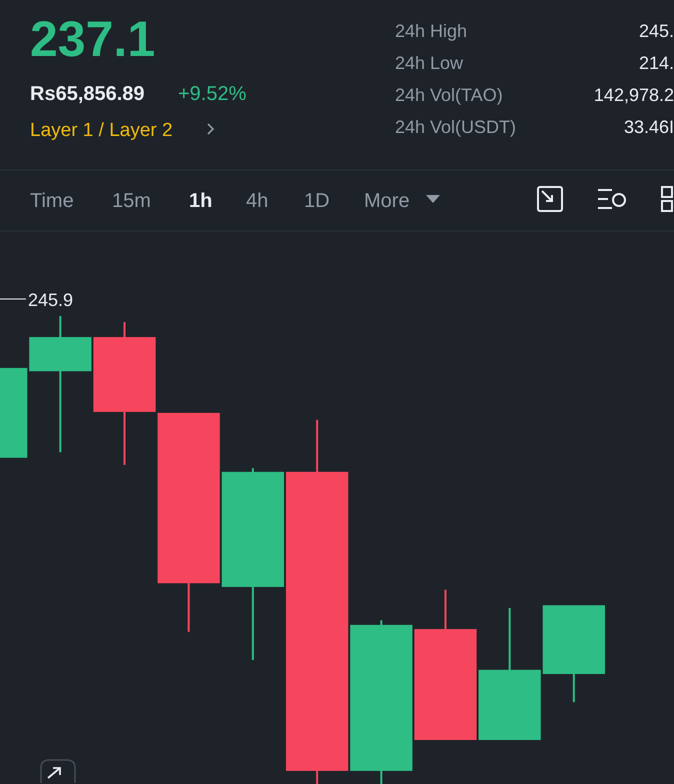 This screenshot has width=674, height=784. Describe the element at coordinates (101, 130) in the screenshot. I see `text: Layer 1 / Layer 2` at that location.